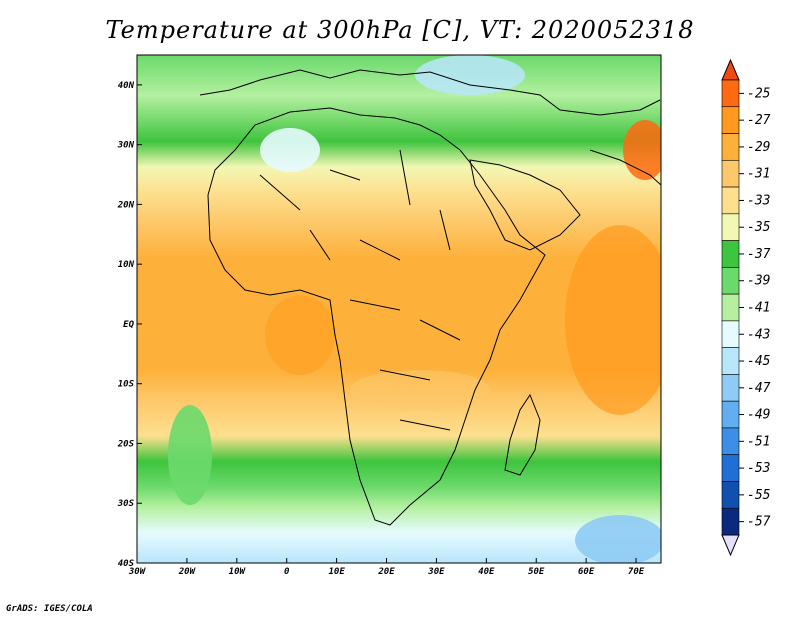  I want to click on colorbar-bottom-arrow, so click(730, 545).